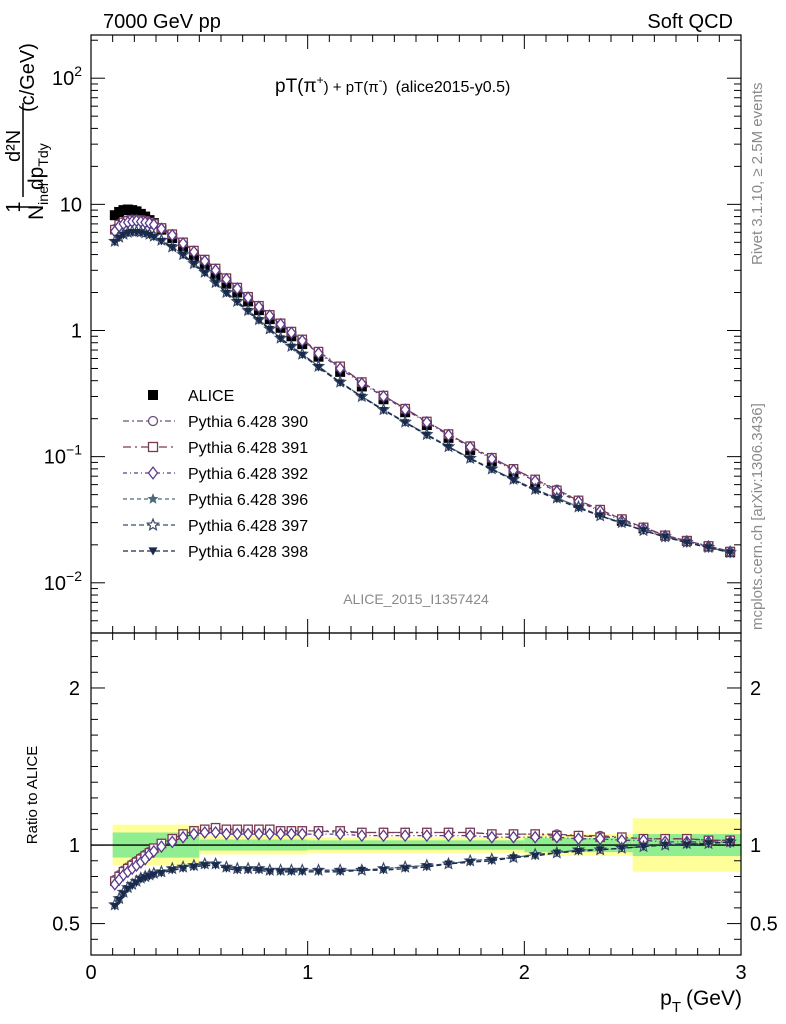 This screenshot has height=1024, width=786. Describe the element at coordinates (211, 396) in the screenshot. I see `legend-label: ALICE` at that location.